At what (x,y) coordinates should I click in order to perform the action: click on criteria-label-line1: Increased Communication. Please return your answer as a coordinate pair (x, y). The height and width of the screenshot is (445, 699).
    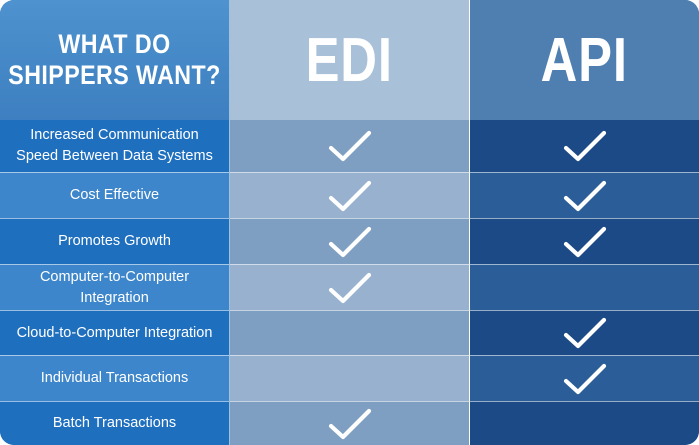
    Looking at the image, I should click on (114, 135).